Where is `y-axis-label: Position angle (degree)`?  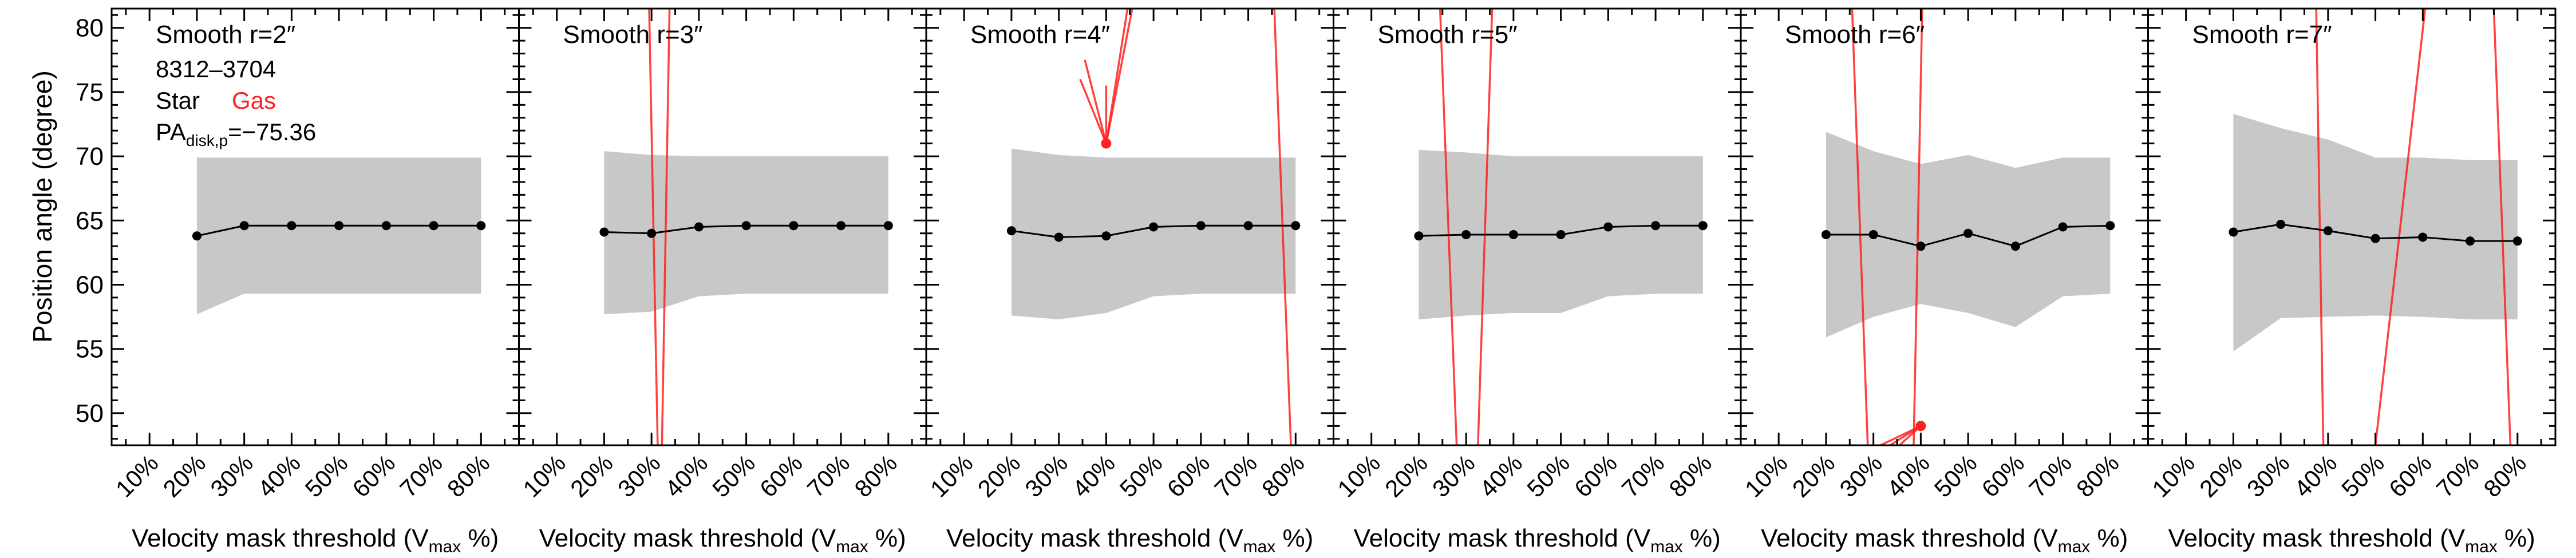 y-axis-label: Position angle (degree) is located at coordinates (42, 206).